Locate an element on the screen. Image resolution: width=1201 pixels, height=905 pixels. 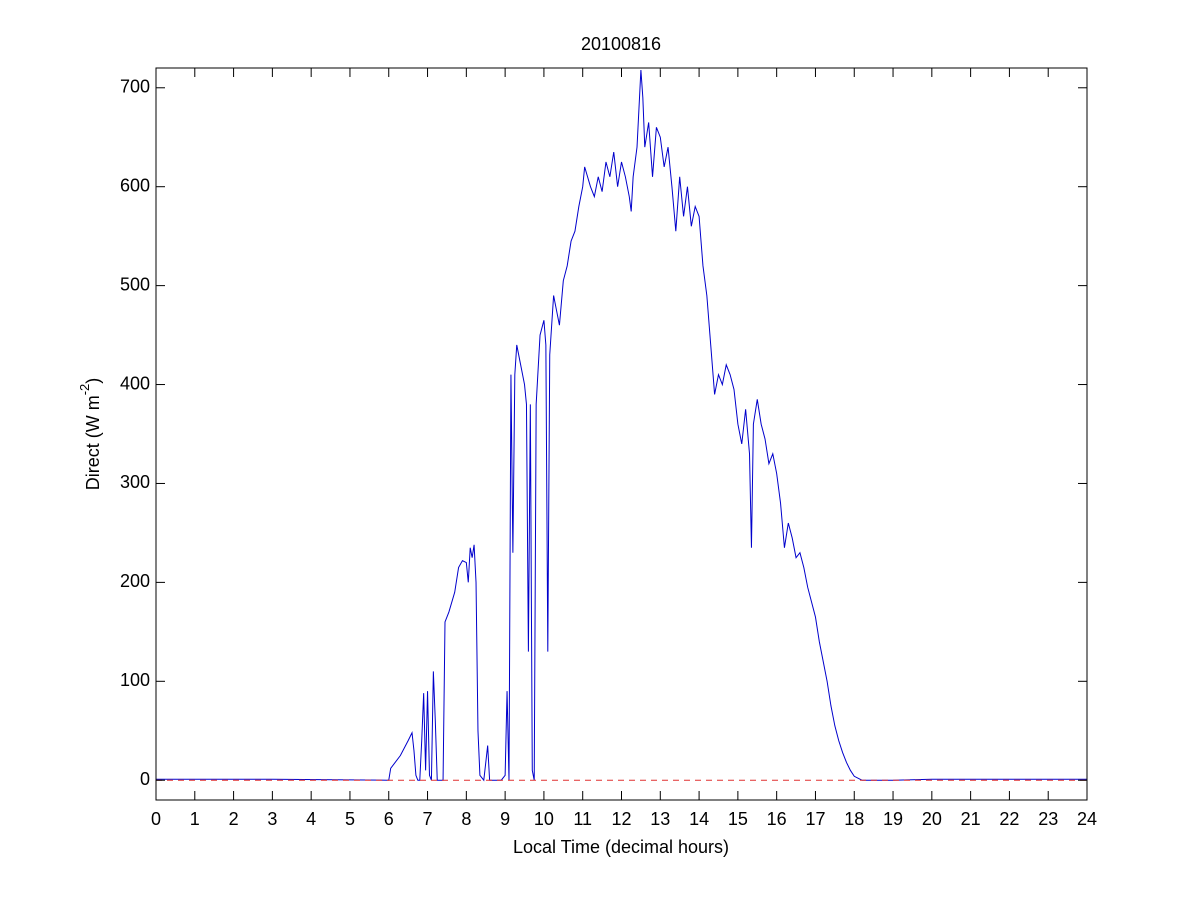
x-tick-label: 8 is located at coordinates (466, 819).